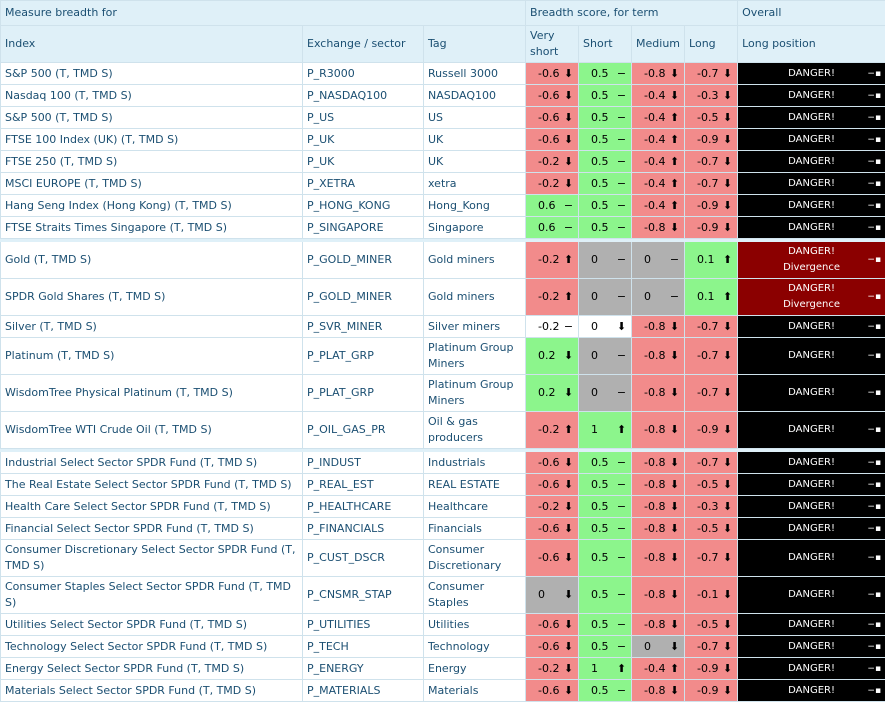 This screenshot has height=709, width=885. Describe the element at coordinates (811, 13) in the screenshot. I see `group-header: Overall` at that location.